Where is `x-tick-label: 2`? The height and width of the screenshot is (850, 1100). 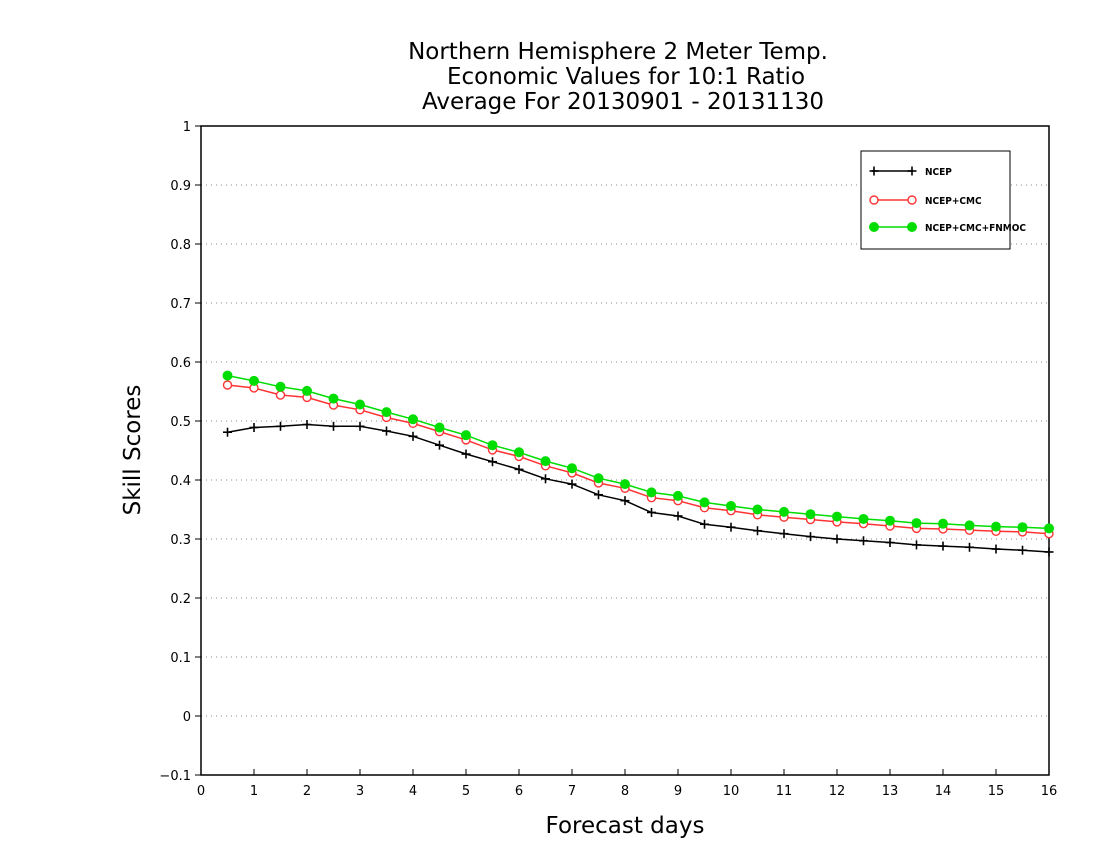 x-tick-label: 2 is located at coordinates (307, 791).